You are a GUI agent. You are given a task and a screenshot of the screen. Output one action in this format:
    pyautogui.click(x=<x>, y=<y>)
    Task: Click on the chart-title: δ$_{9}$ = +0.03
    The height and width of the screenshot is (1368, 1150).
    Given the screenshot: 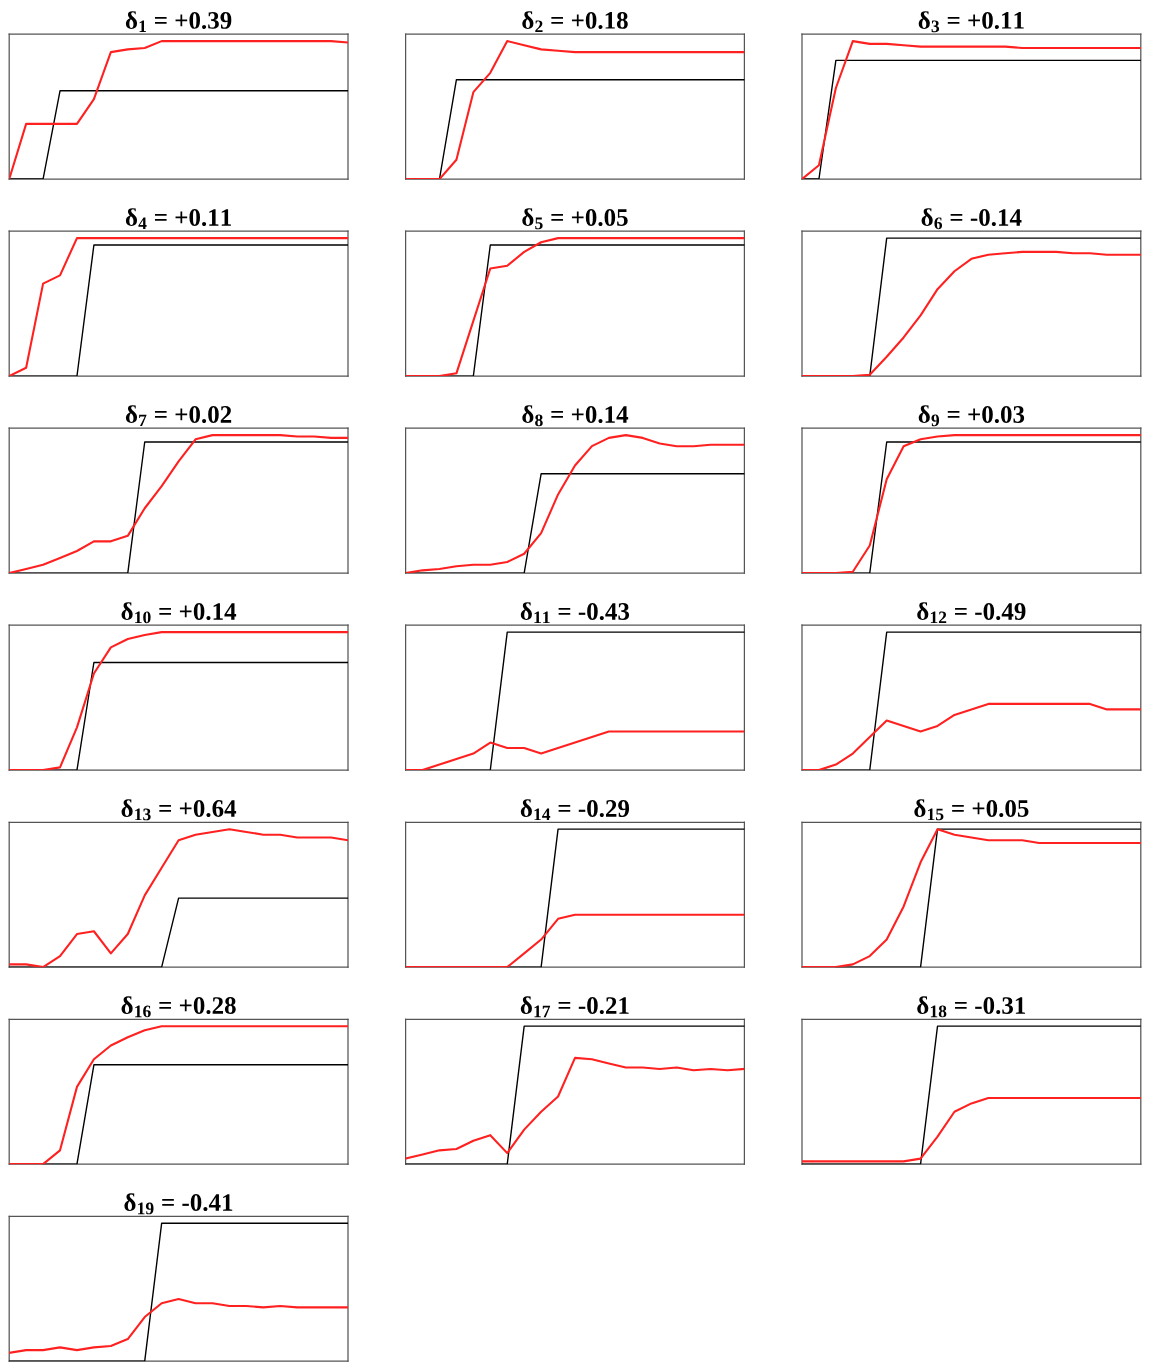 What is the action you would take?
    pyautogui.click(x=971, y=416)
    